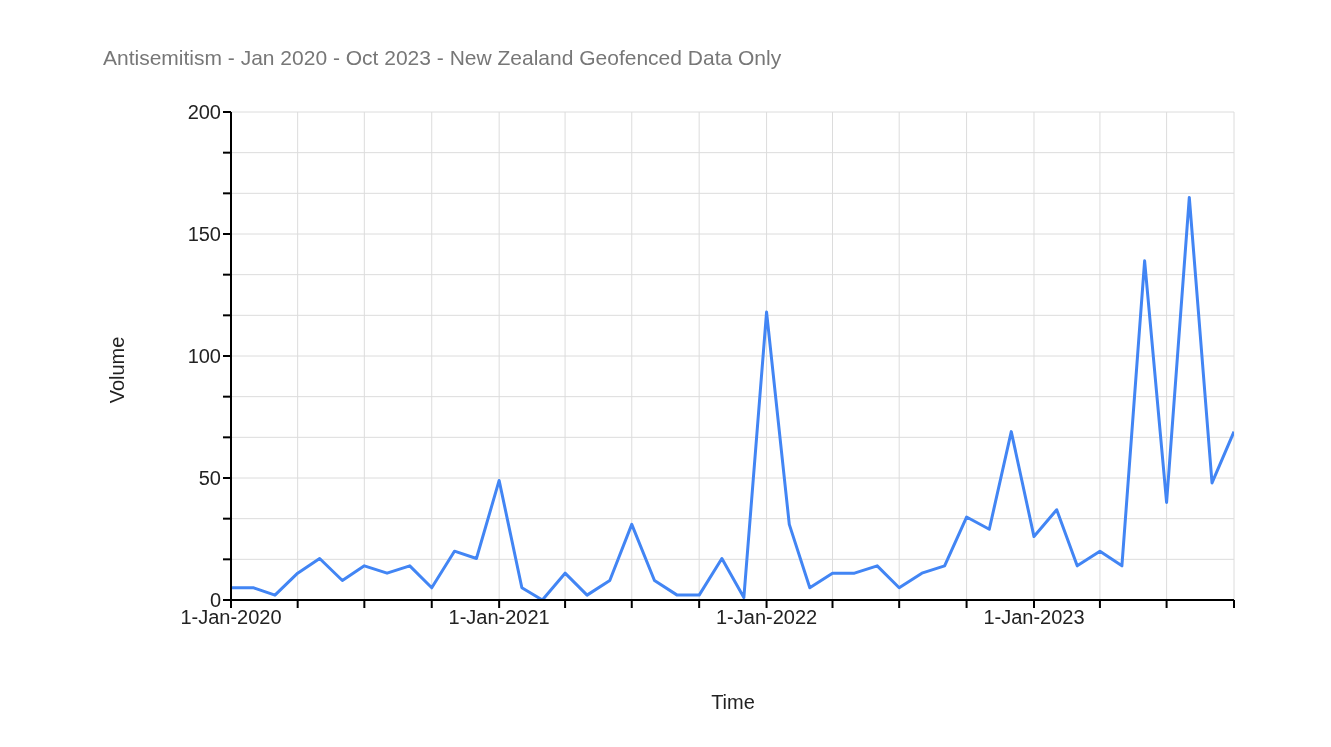 Image resolution: width=1331 pixels, height=747 pixels. I want to click on chart-title: Antisemitism - Jan 2020 - Oct 2023 - New Zealand Geofenced Data Only, so click(442, 58).